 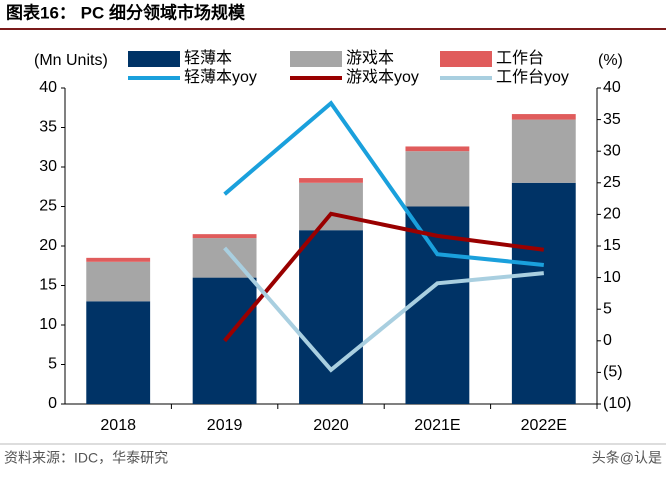 I want to click on y-tick-label: 10, so click(x=48, y=324).